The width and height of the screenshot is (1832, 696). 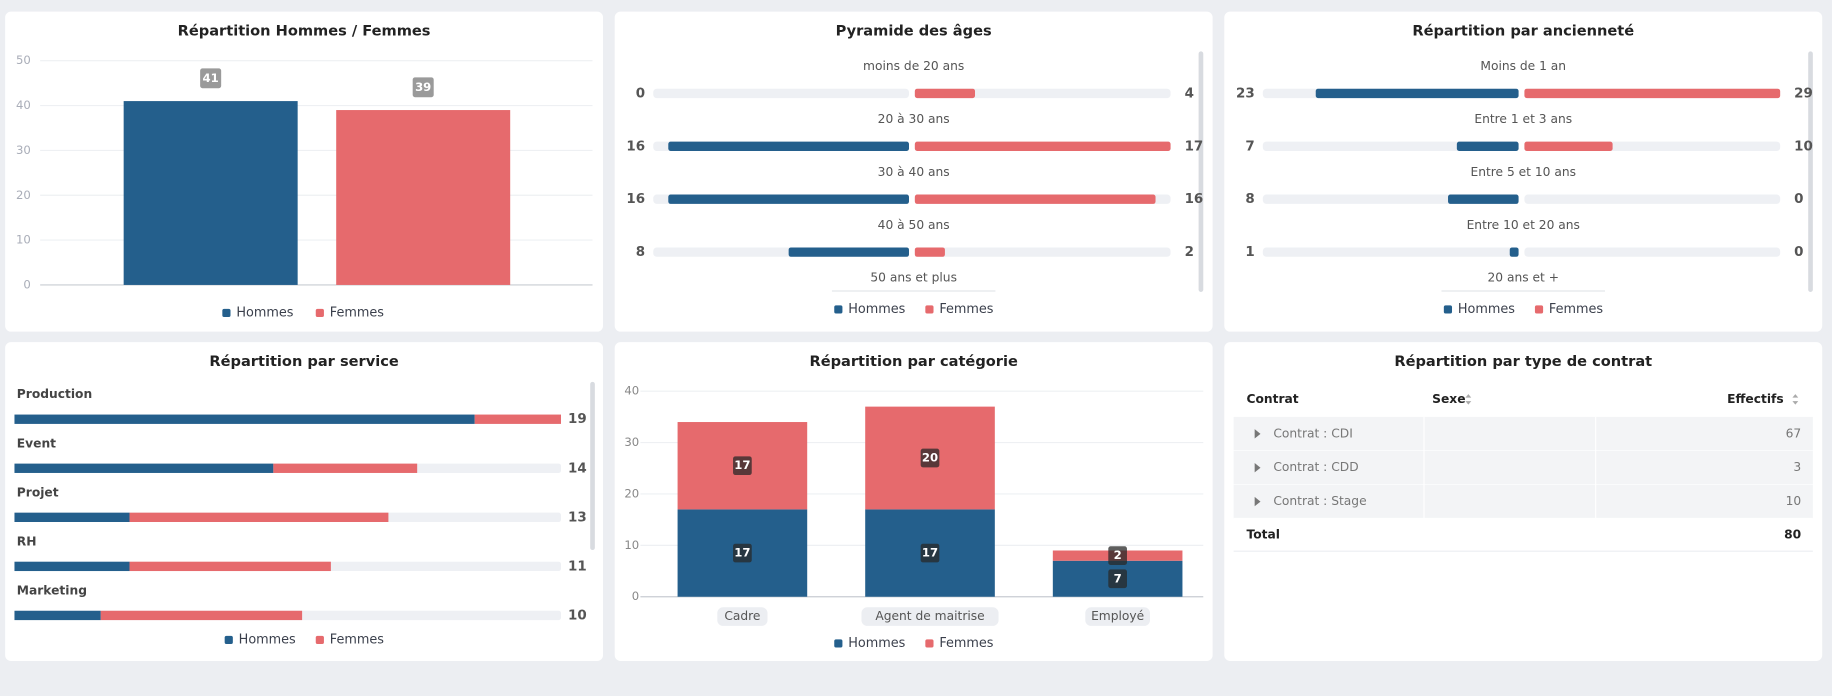 What do you see at coordinates (1189, 252) in the screenshot?
I see `value-label: 2` at bounding box center [1189, 252].